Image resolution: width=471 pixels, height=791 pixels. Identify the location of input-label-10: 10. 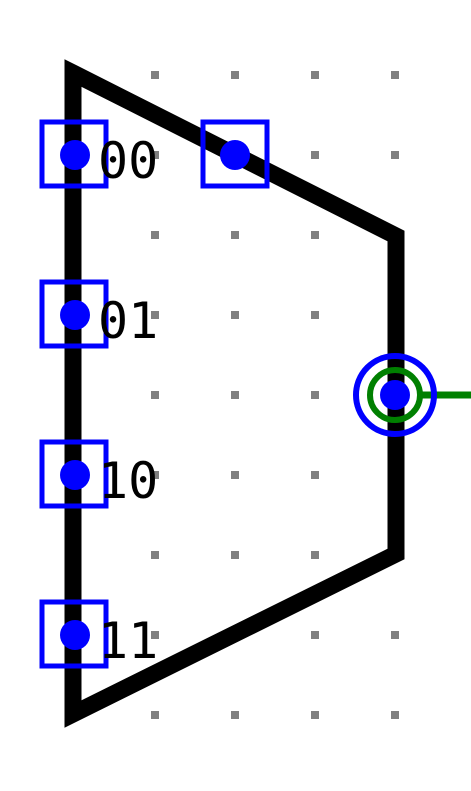
(128, 481).